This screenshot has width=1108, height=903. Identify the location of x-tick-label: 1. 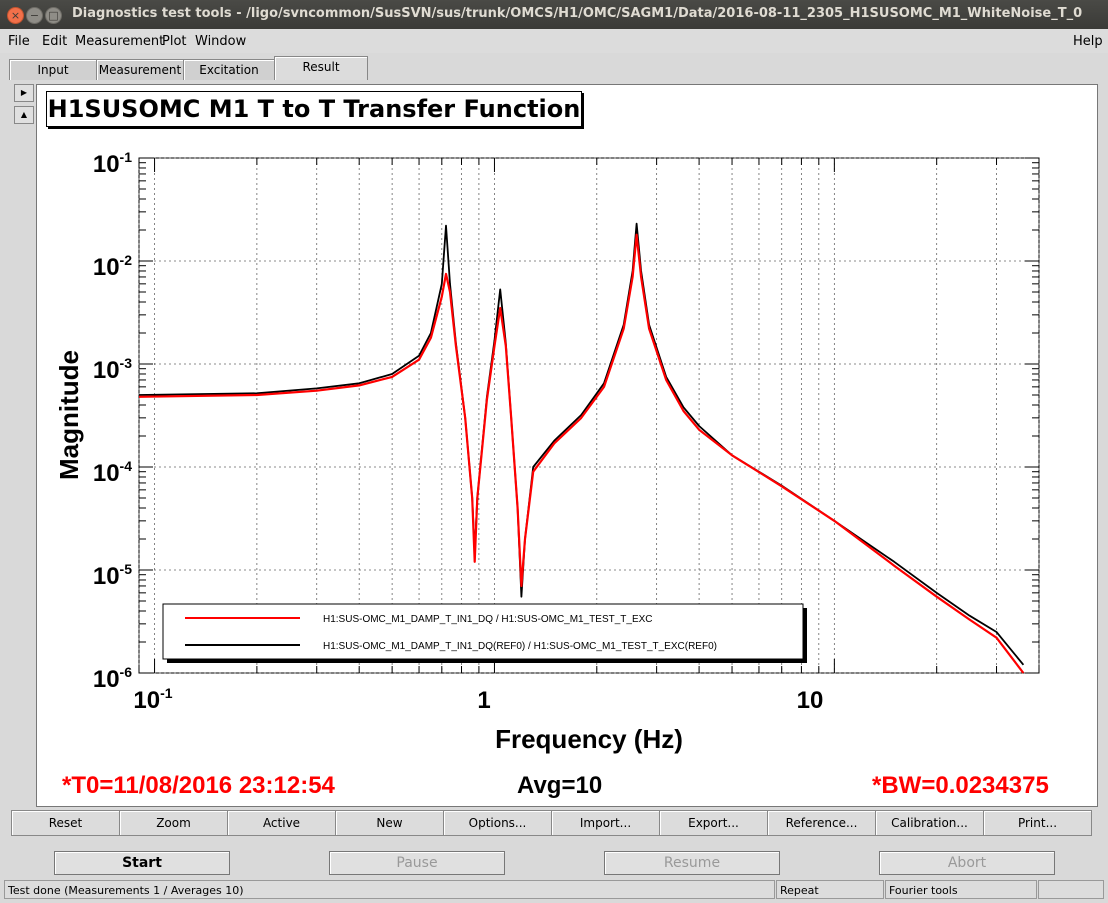
(483, 700).